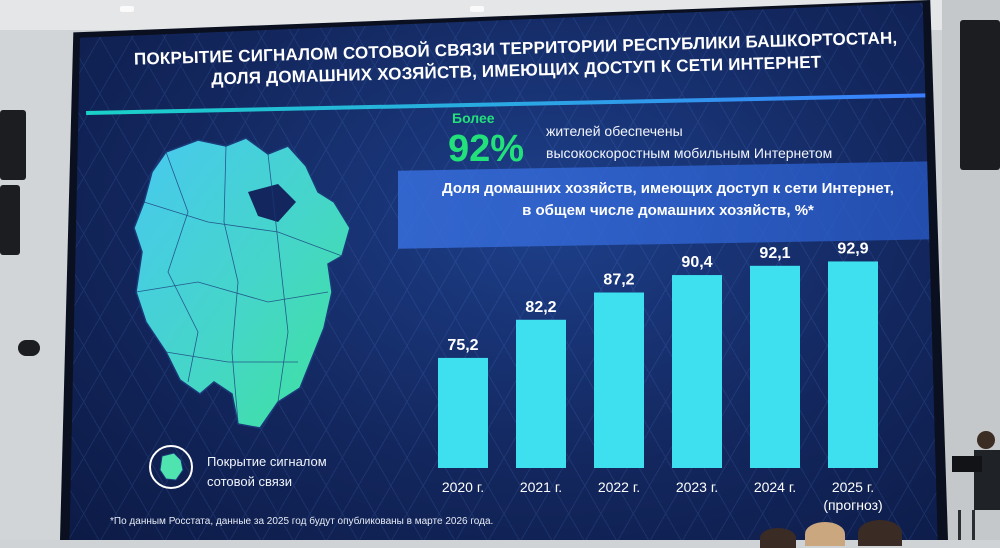 This screenshot has width=1000, height=548. Describe the element at coordinates (618, 280) in the screenshot. I see `bar-value-label-2: 87,2` at that location.